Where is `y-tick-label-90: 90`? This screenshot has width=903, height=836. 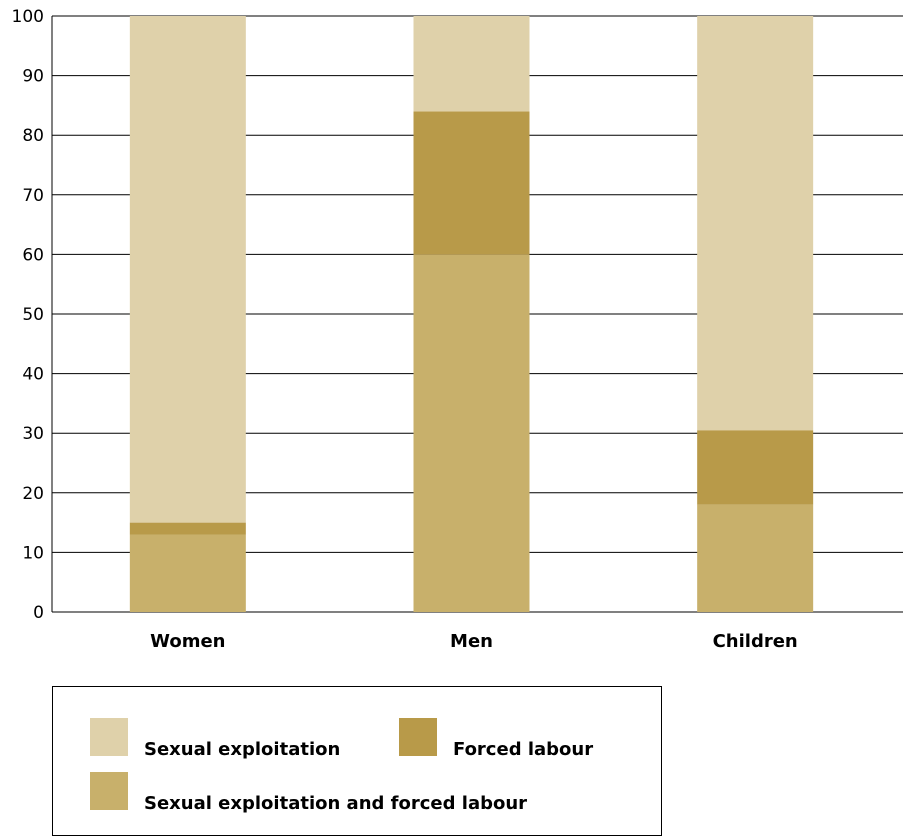 y-tick-label-90: 90 is located at coordinates (33, 77).